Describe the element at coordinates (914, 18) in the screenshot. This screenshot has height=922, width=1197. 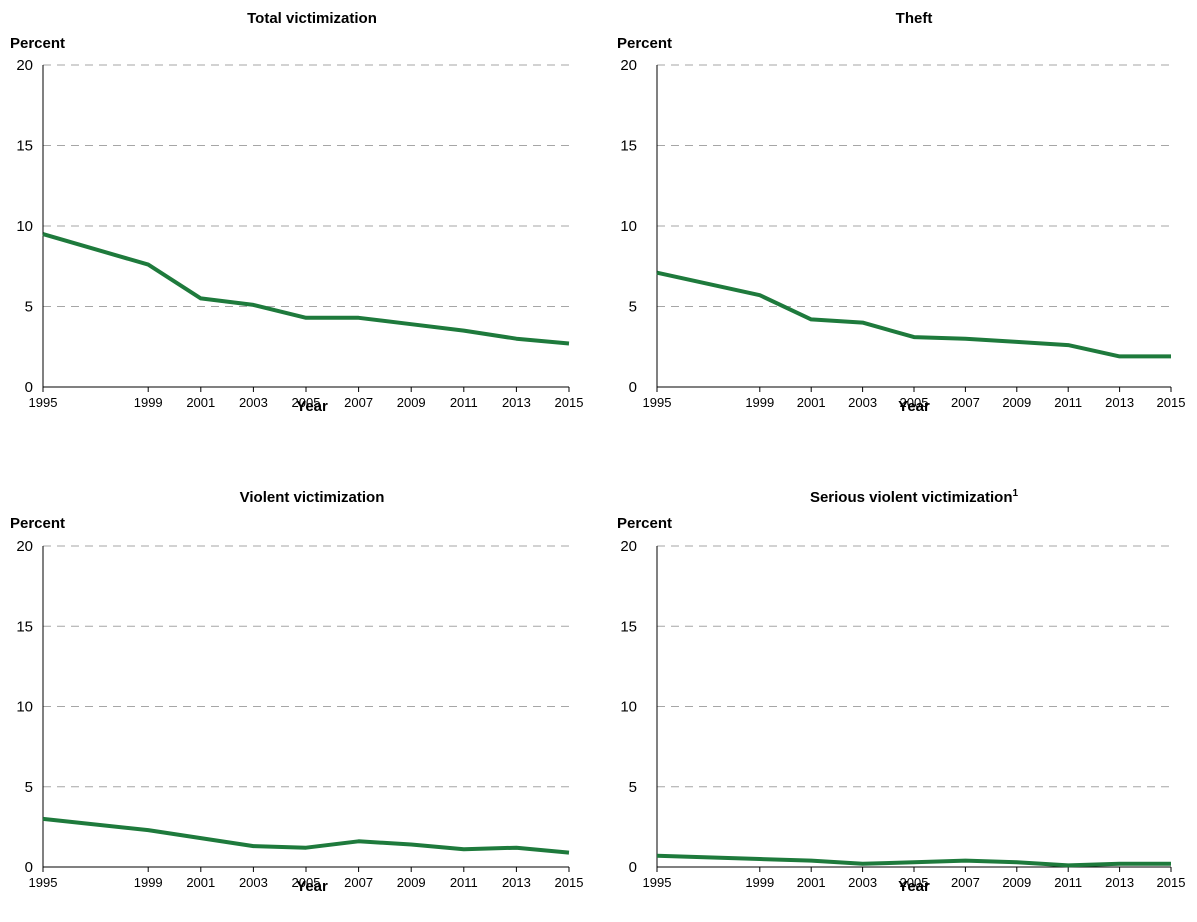
I see `panel-title: Theft` at that location.